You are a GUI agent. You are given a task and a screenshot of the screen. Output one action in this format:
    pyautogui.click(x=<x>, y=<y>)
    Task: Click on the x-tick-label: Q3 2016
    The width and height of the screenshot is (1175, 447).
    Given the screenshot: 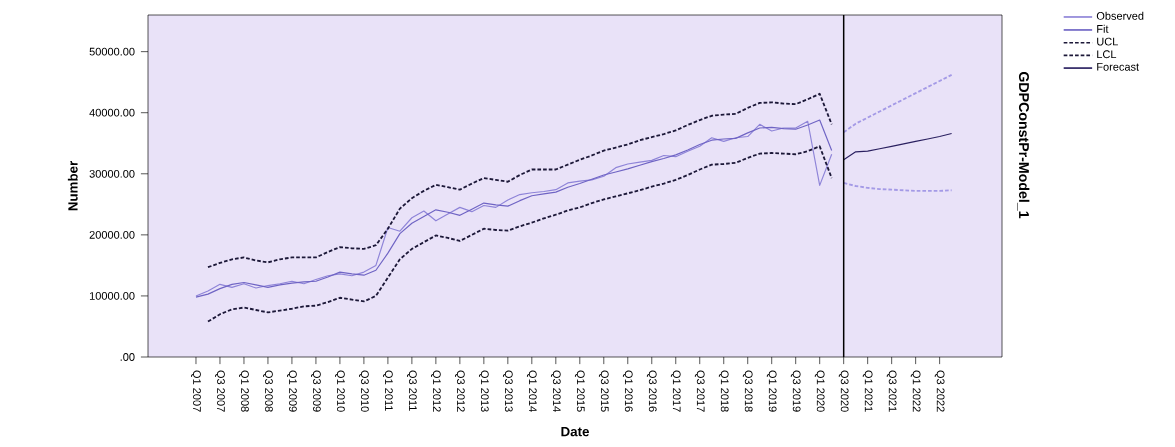 What is the action you would take?
    pyautogui.click(x=651, y=391)
    